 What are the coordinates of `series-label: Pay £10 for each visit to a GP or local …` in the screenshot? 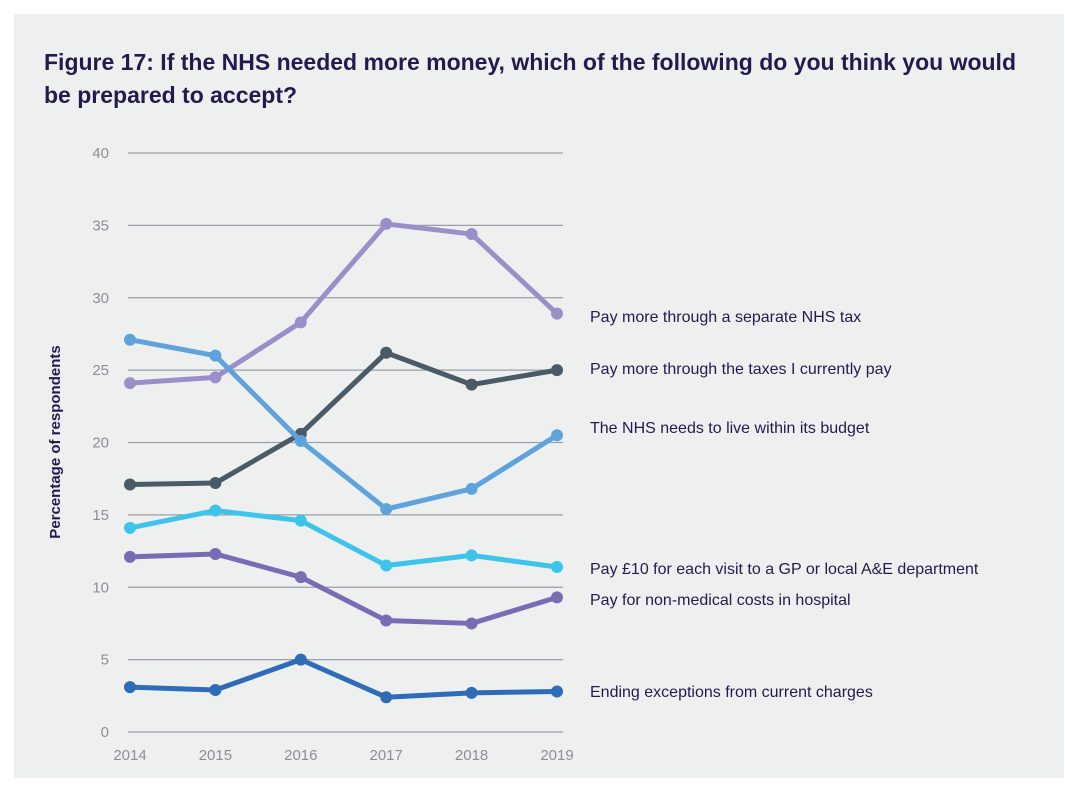 It's located at (784, 569).